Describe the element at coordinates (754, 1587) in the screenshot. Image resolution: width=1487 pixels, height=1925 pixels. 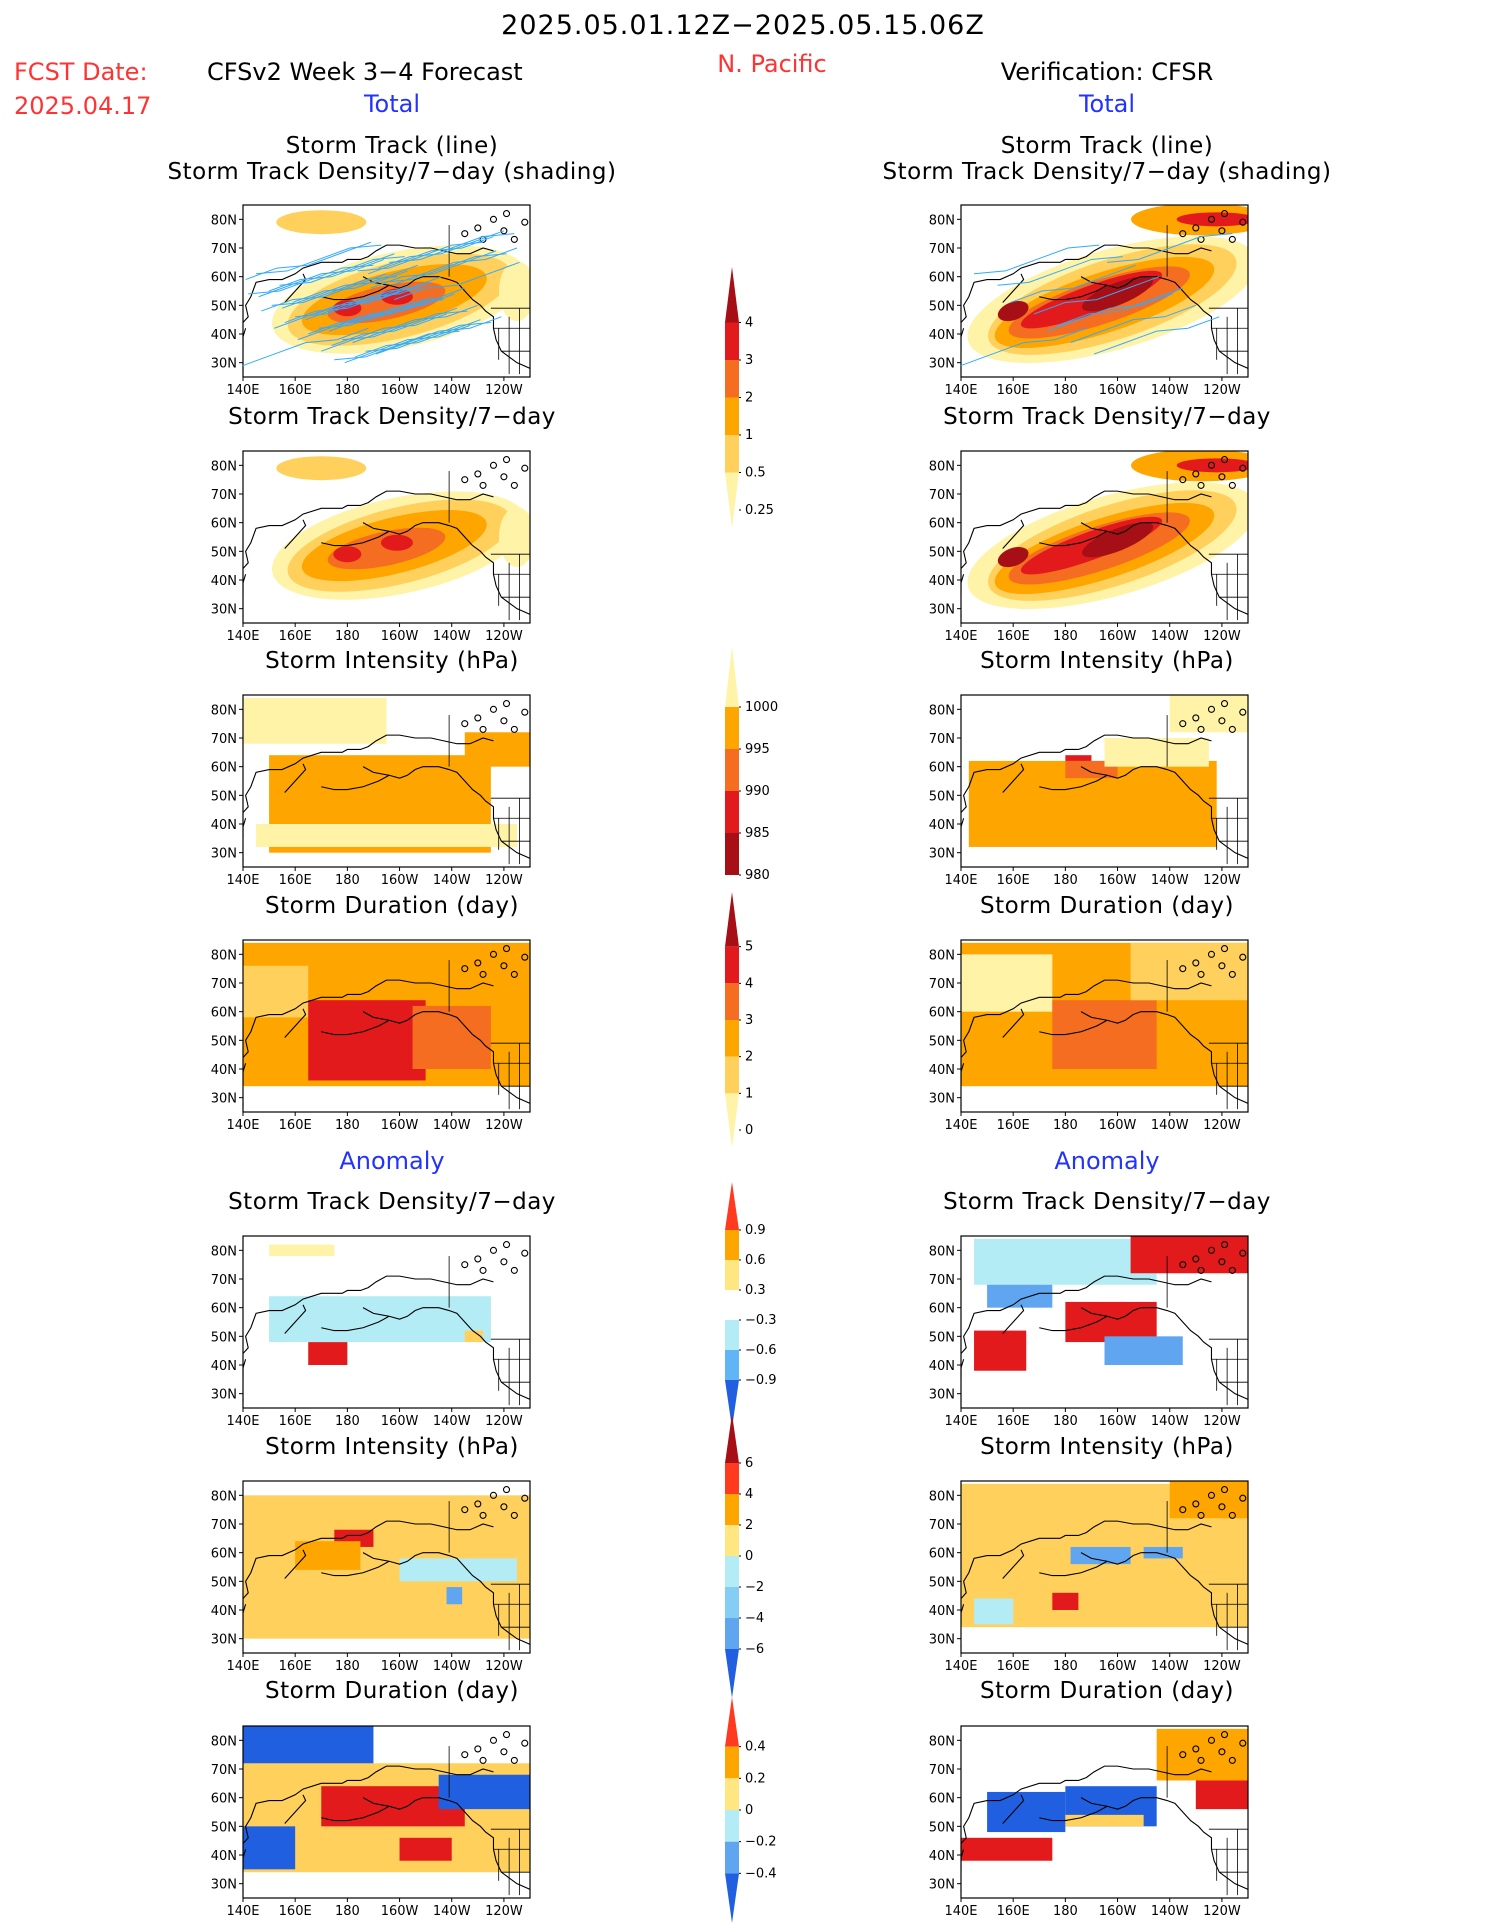
I see `colorbar-tick-label: −2` at that location.